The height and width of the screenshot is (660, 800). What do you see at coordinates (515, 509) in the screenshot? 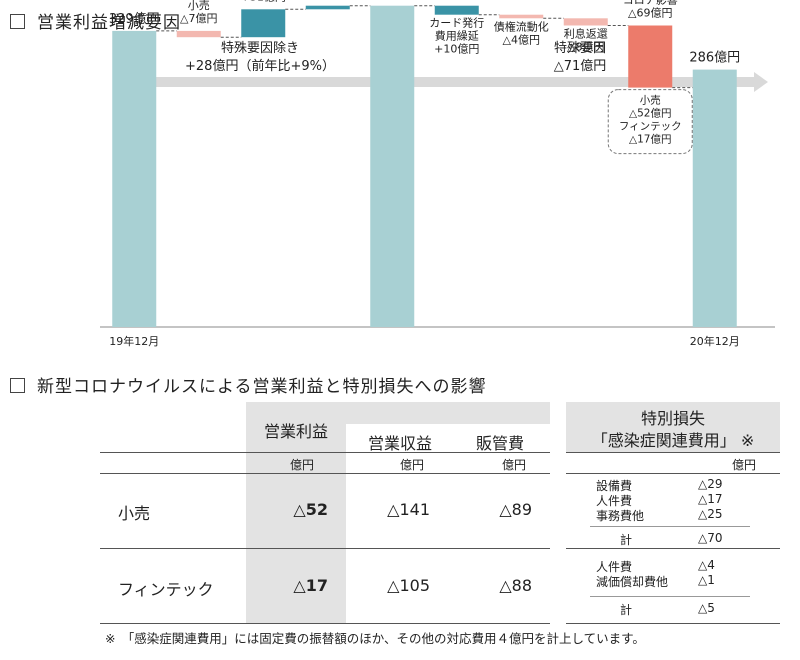
I see `sga-value: △89` at bounding box center [515, 509].